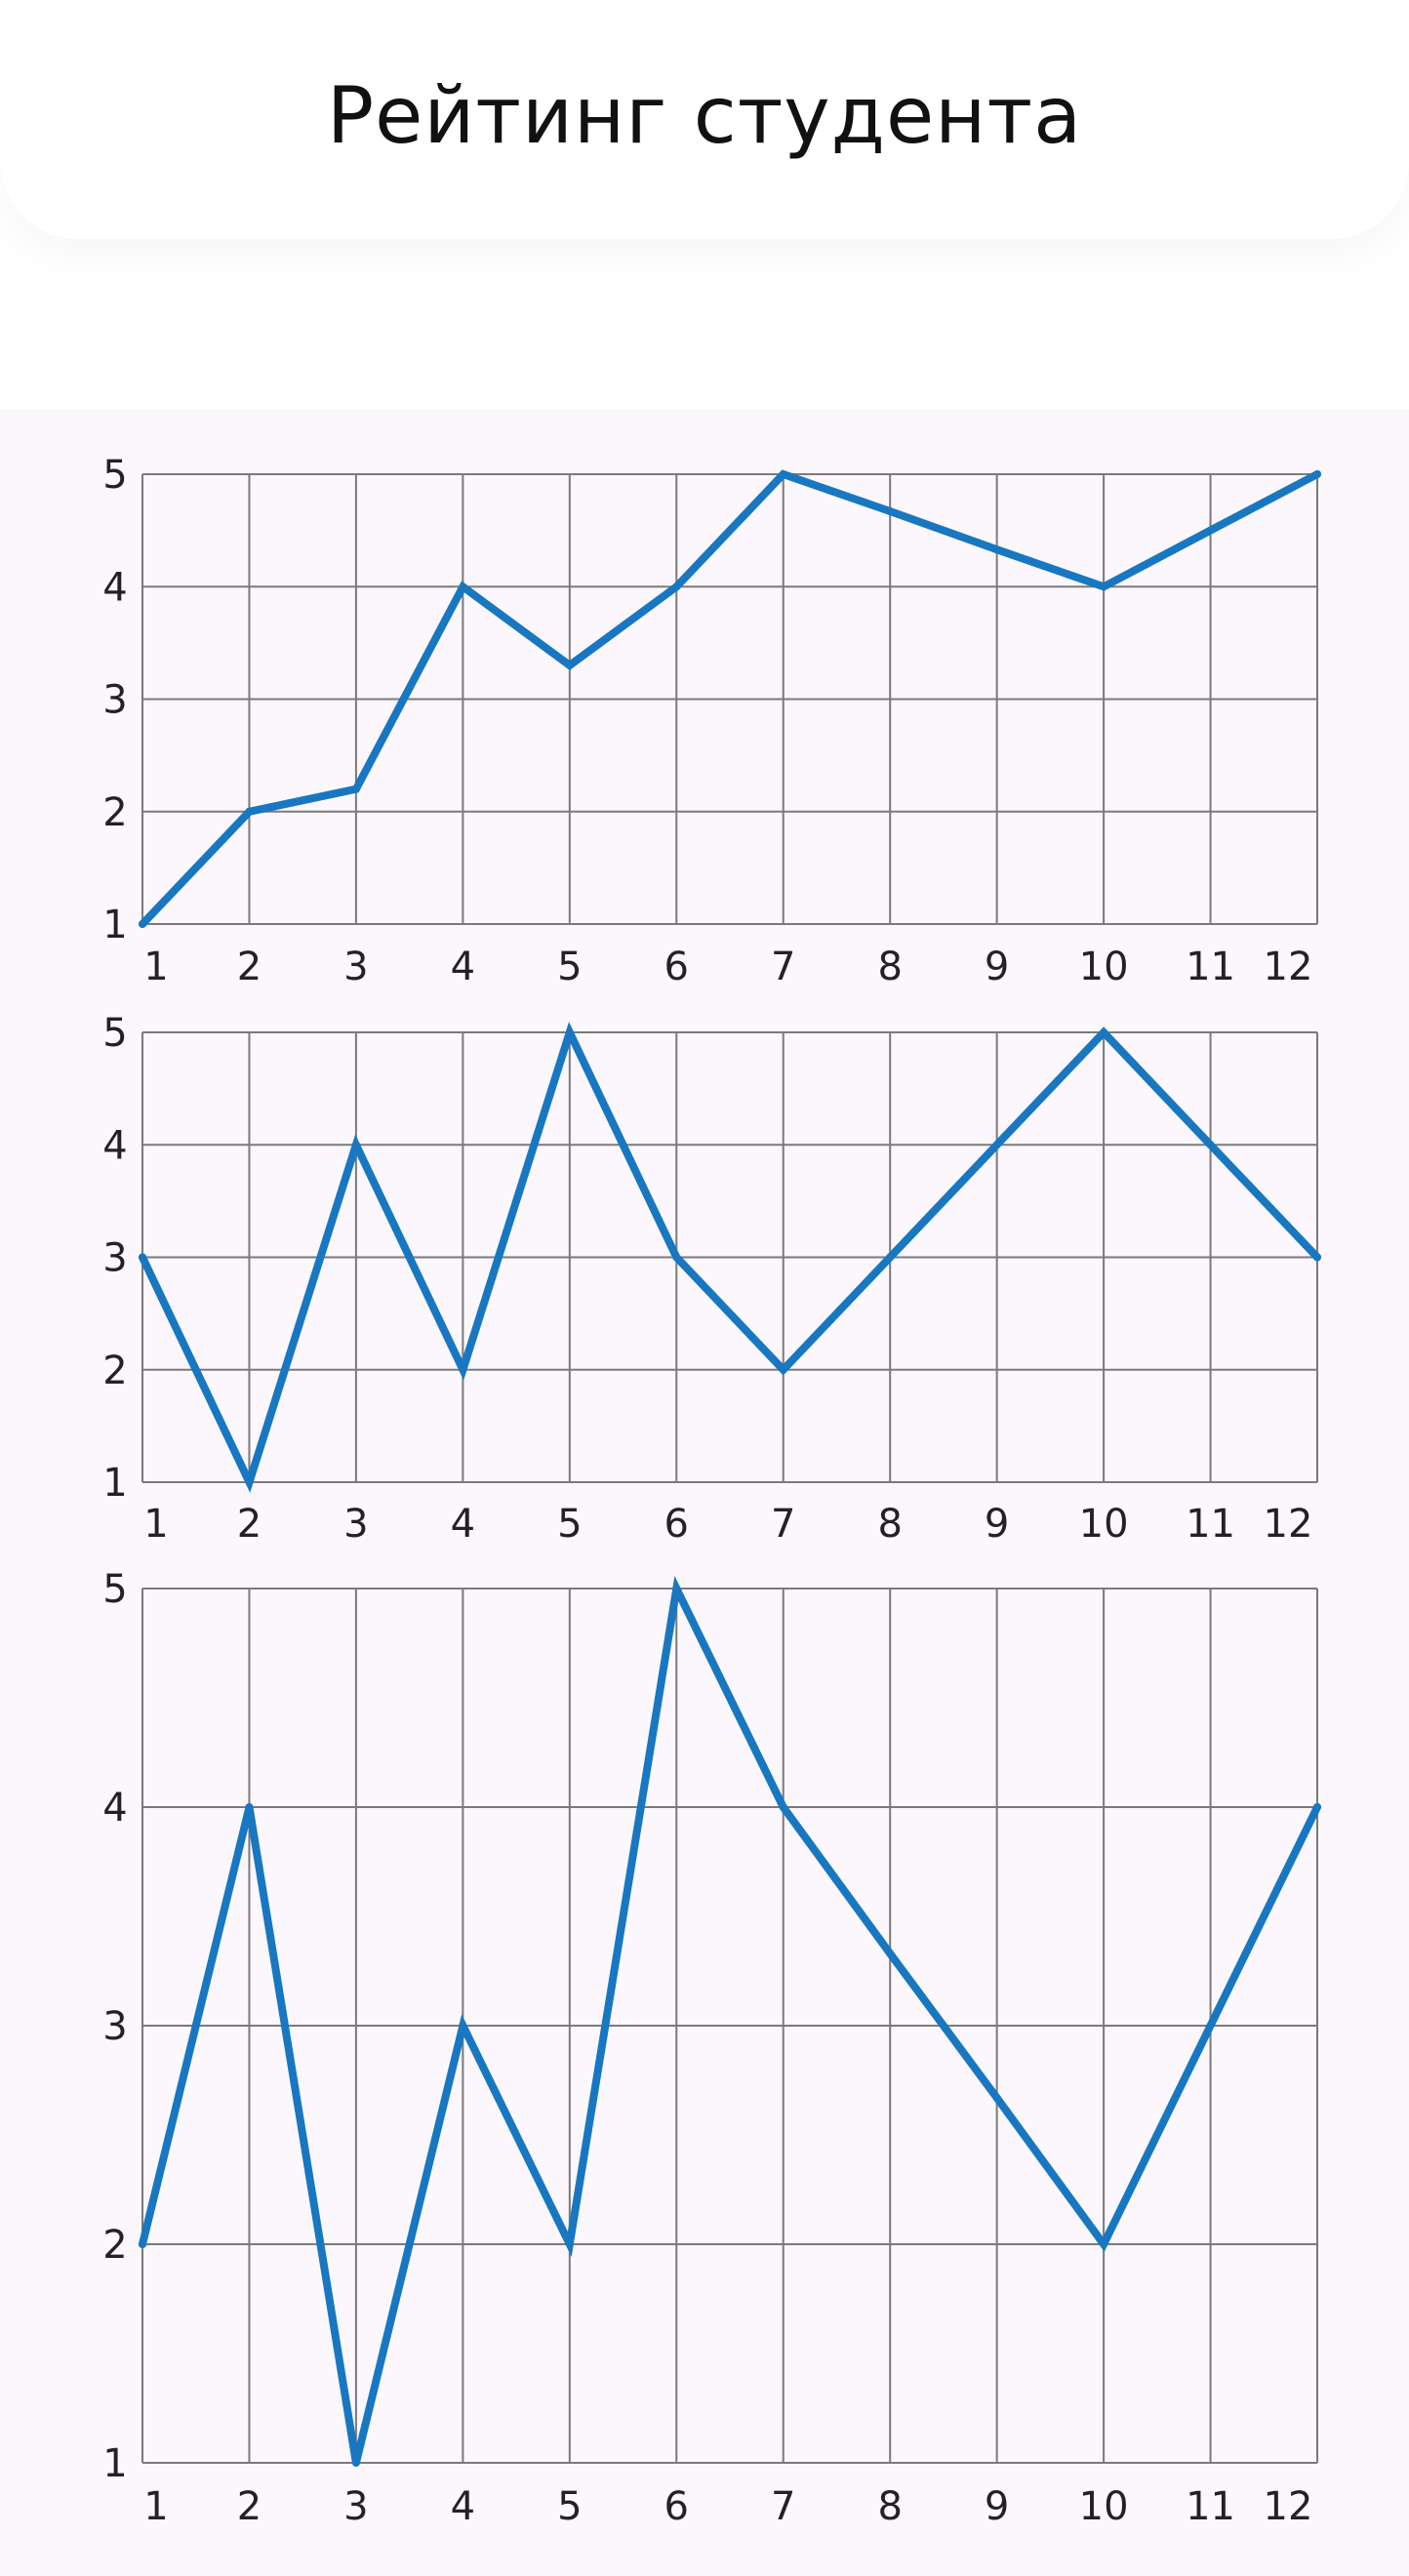 The width and height of the screenshot is (1409, 2576). Describe the element at coordinates (114, 2463) in the screenshot. I see `chart-3-y-tick-label: 1` at that location.